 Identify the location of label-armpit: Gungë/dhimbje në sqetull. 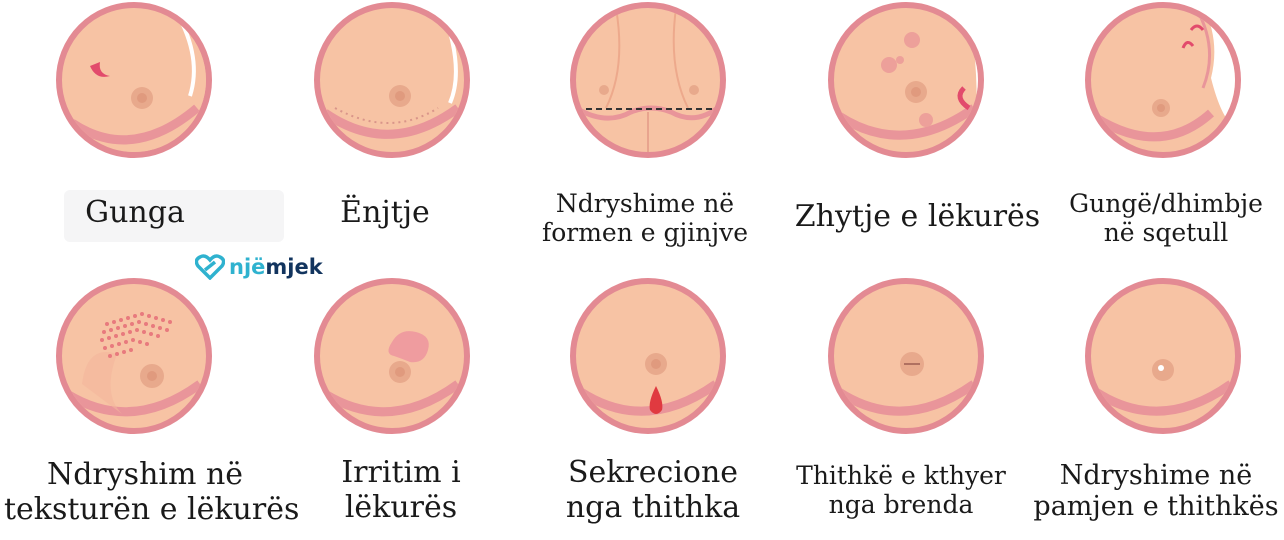
(1166, 218).